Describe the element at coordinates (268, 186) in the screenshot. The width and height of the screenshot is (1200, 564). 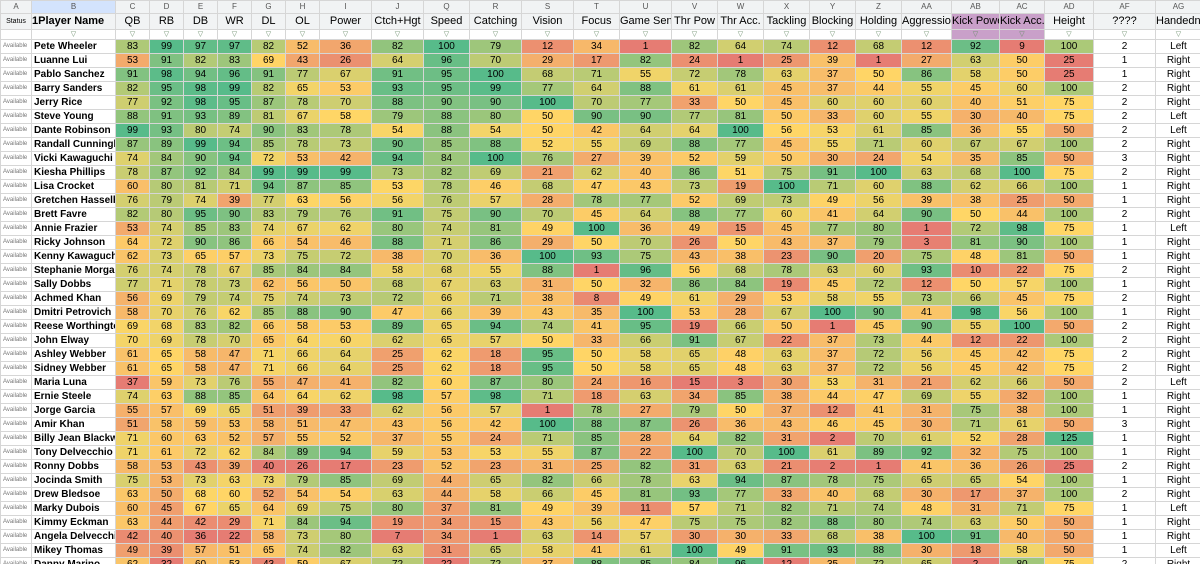
I see `rating-cell: 94` at that location.